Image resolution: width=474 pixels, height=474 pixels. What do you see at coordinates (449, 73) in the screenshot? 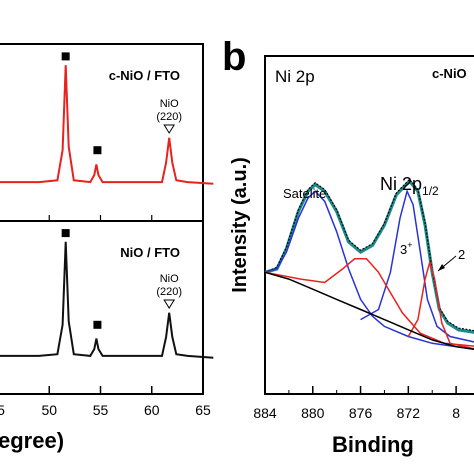
I see `panel-b-legend-partial: c-NiO` at bounding box center [449, 73].